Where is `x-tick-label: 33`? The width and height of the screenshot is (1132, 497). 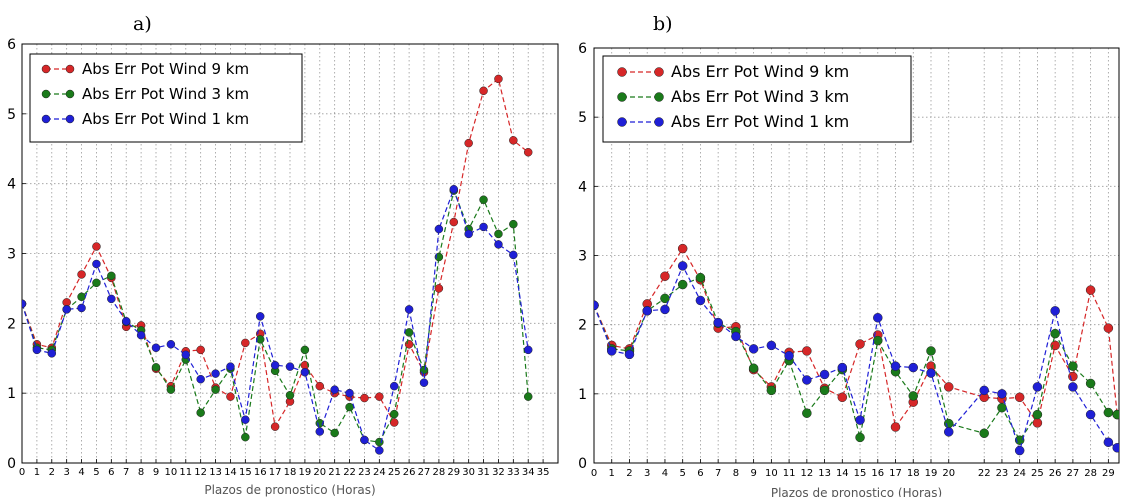
x-tick-label: 33 is located at coordinates (513, 472).